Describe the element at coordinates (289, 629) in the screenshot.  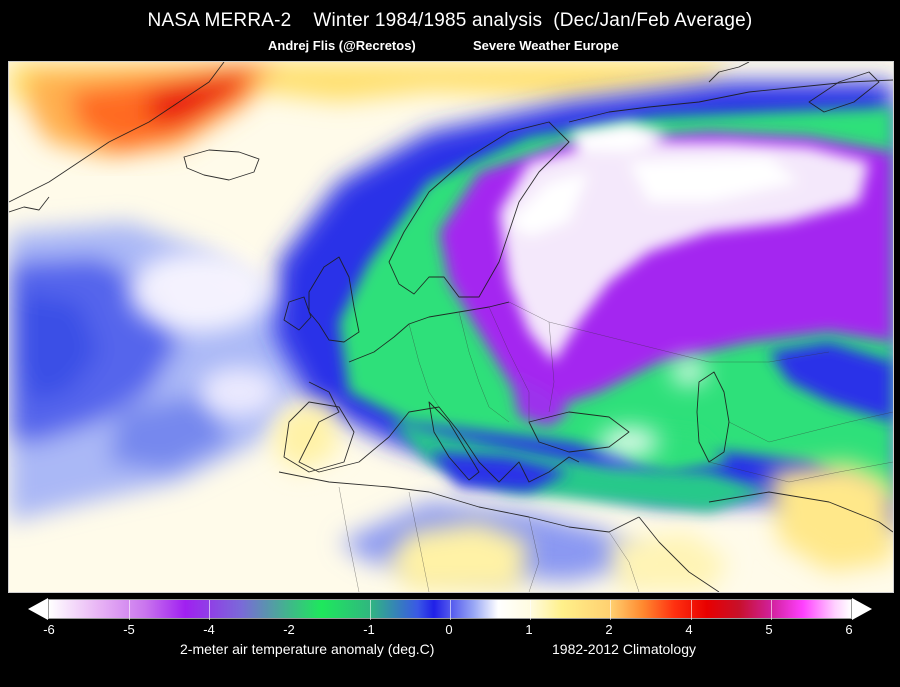
I see `tick-label: -2` at that location.